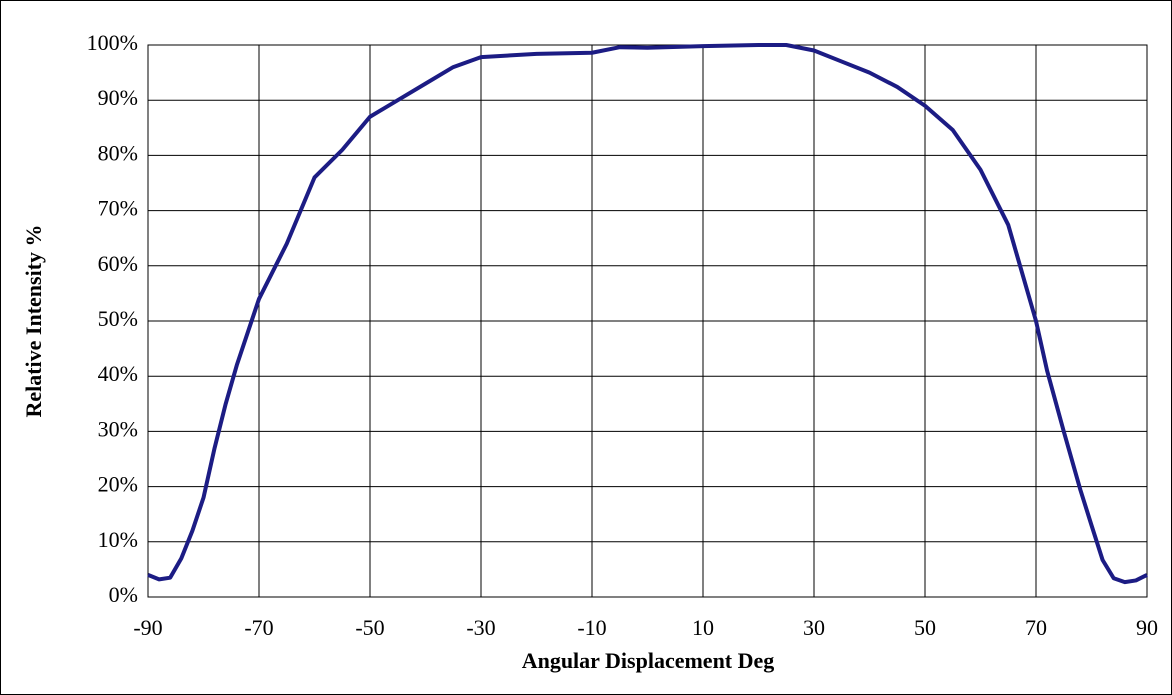 The image size is (1172, 695). I want to click on y-tick-label: 50%, so click(118, 318).